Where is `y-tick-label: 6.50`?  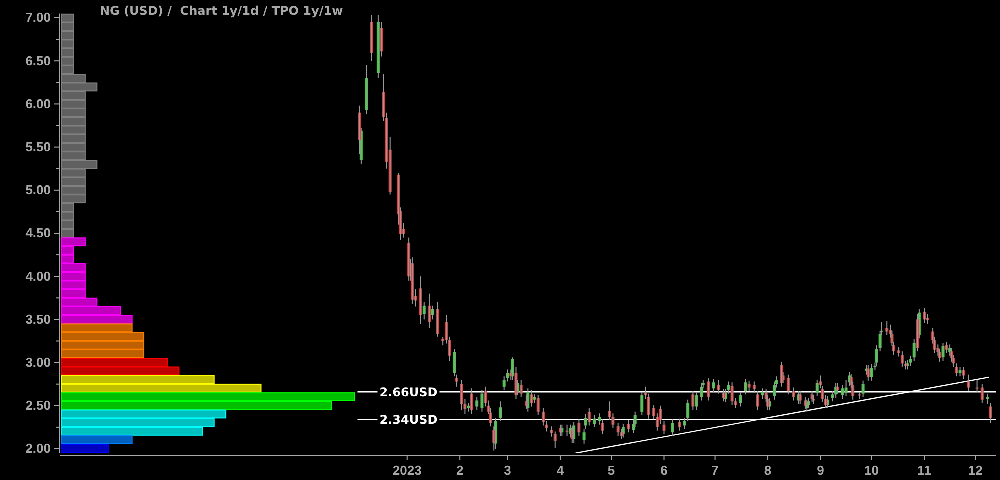 y-tick-label: 6.50 is located at coordinates (38, 60).